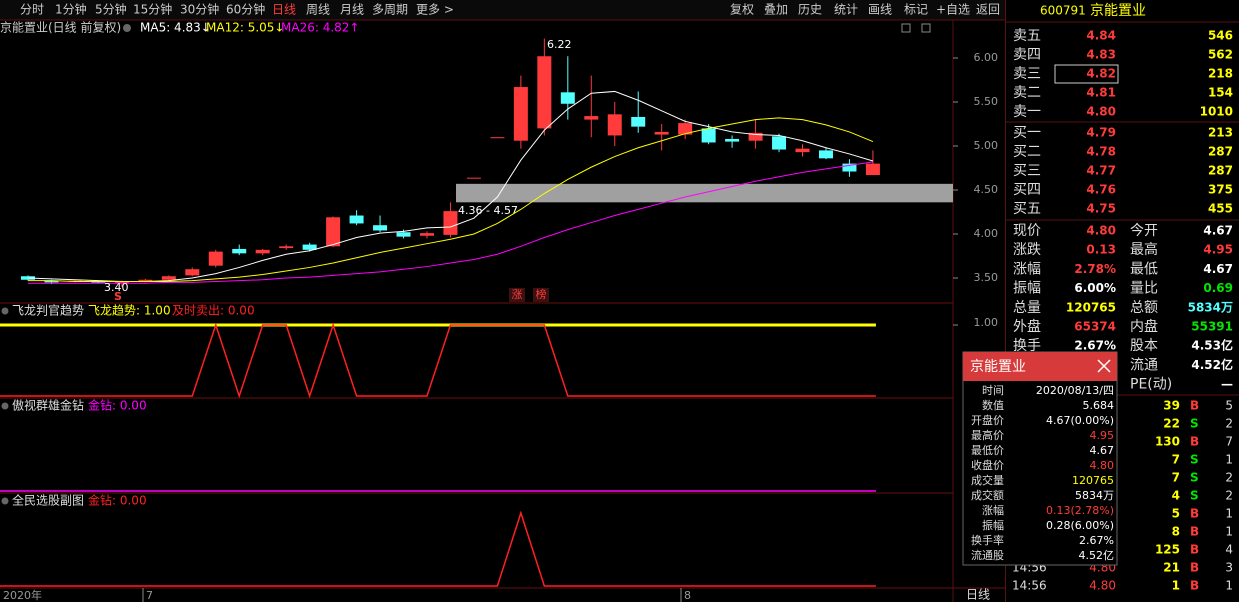 The height and width of the screenshot is (602, 1239). I want to click on toolbar, so click(502, 10).